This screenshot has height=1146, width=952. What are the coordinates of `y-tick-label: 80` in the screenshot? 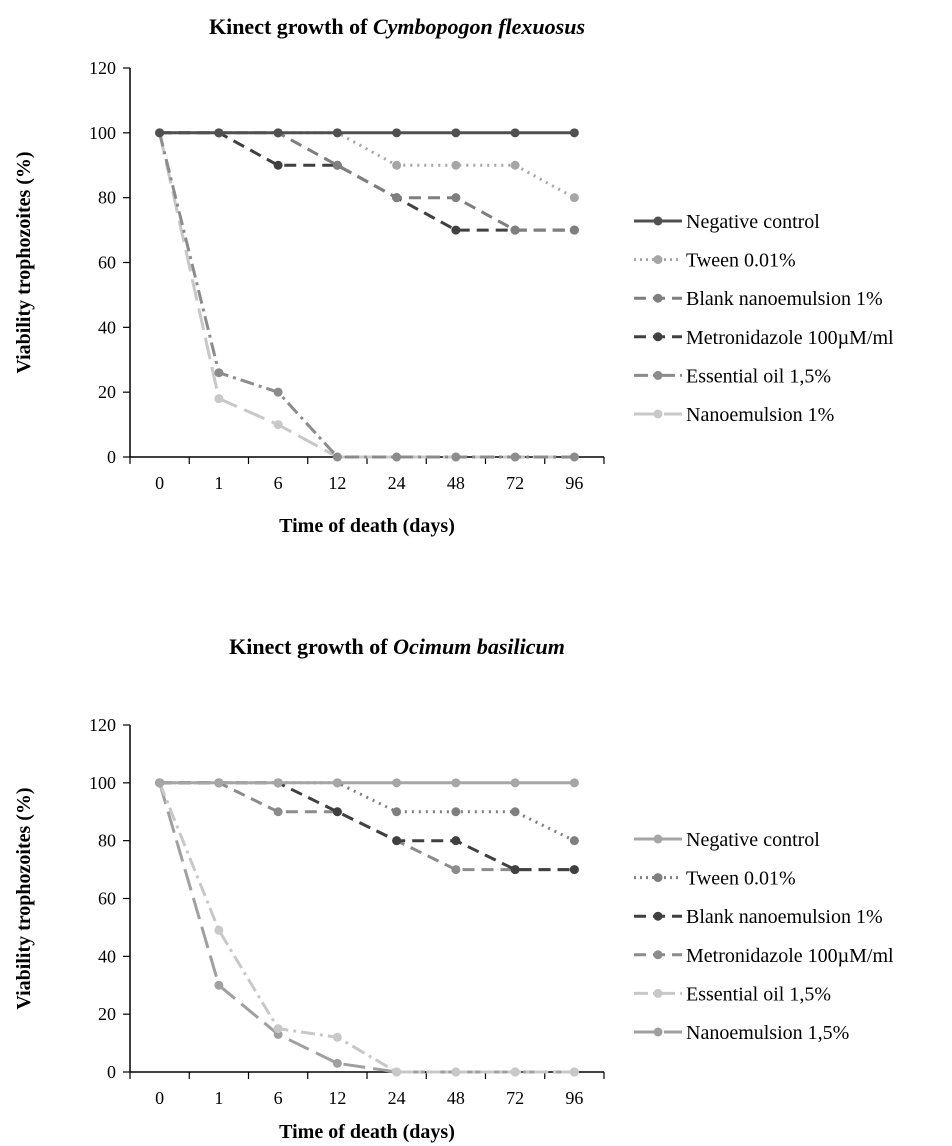 It's located at (107, 198).